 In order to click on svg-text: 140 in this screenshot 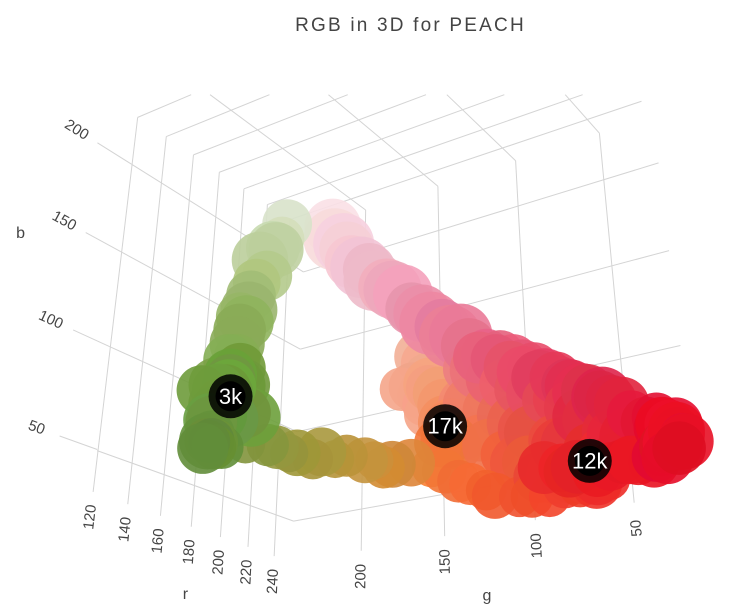, I will do `click(125, 529)`.